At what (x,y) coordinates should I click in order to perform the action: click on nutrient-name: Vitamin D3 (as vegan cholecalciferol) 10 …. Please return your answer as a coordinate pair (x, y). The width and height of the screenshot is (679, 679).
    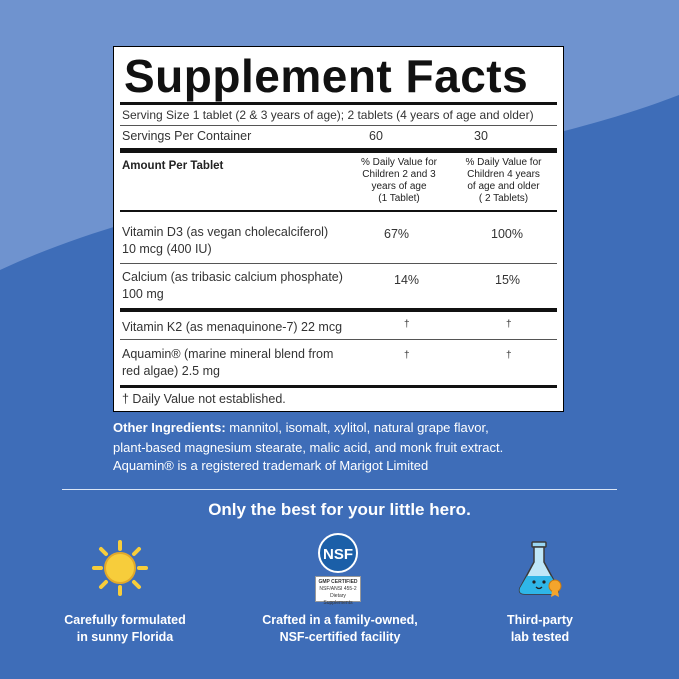
    Looking at the image, I should click on (225, 240).